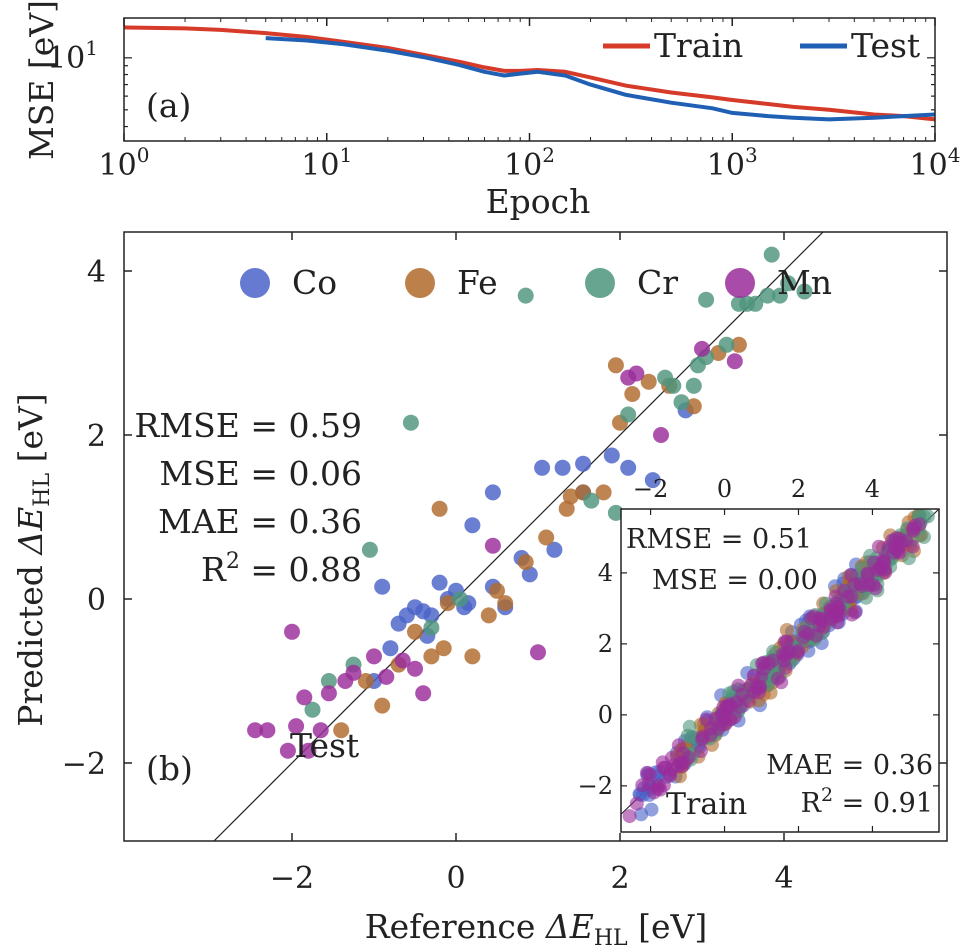 The height and width of the screenshot is (950, 969). Describe the element at coordinates (233, 561) in the screenshot. I see `metric-superscript: 2` at that location.